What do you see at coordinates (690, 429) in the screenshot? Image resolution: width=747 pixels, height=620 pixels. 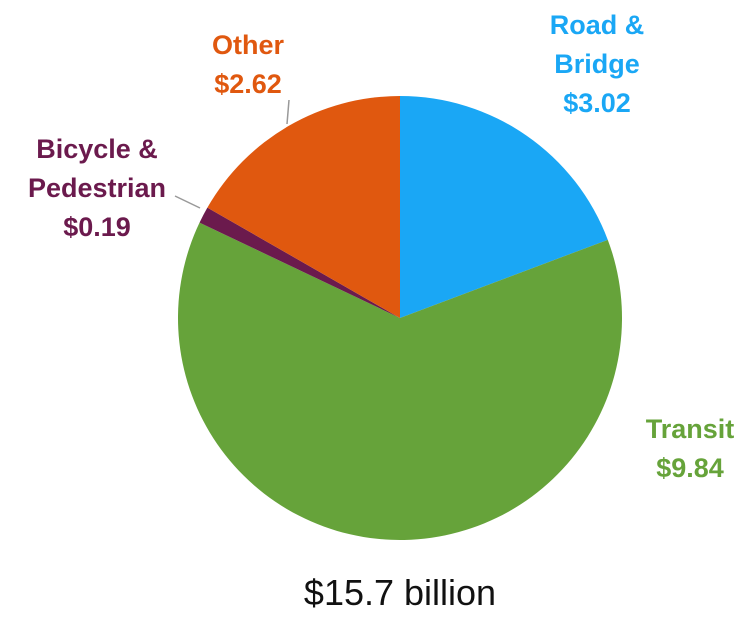 I see `category-label: Transit` at bounding box center [690, 429].